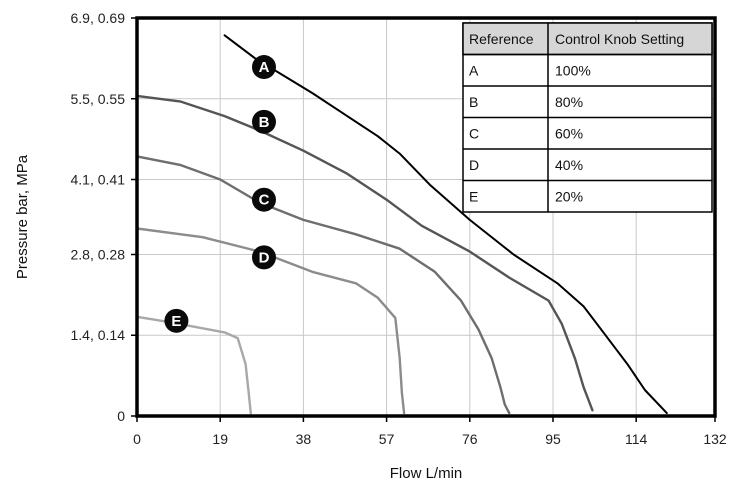 The image size is (740, 486). I want to click on y-tick-label: 0, so click(121, 416).